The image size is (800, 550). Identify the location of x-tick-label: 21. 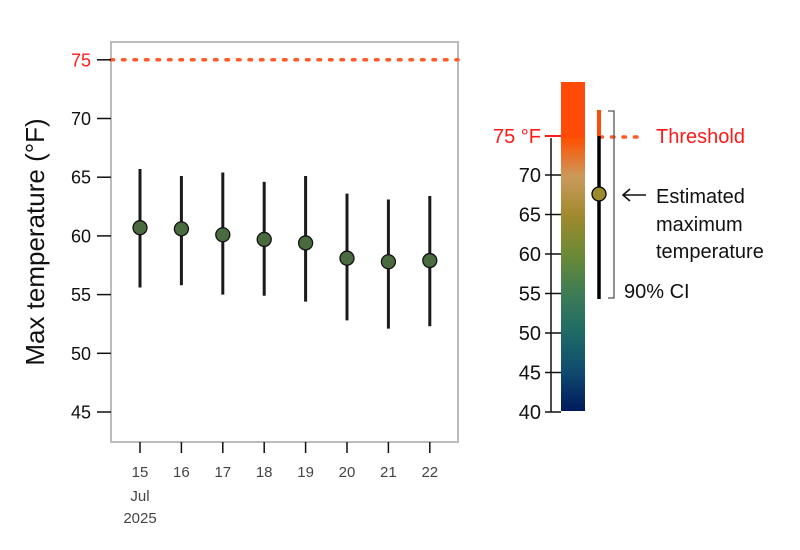
(388, 472).